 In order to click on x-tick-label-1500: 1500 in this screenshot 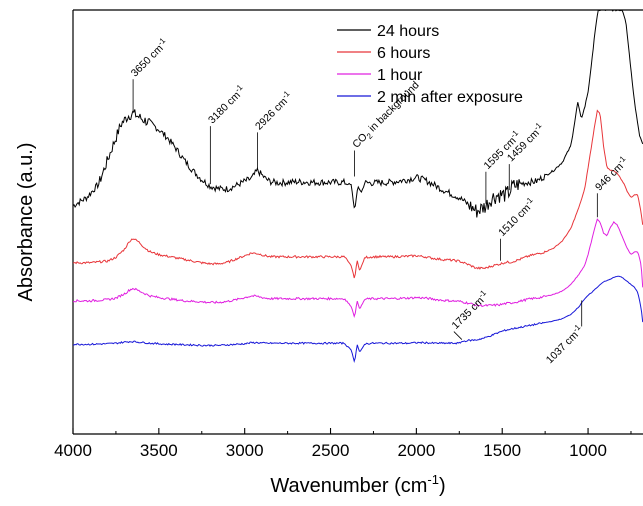, I will do `click(502, 450)`.